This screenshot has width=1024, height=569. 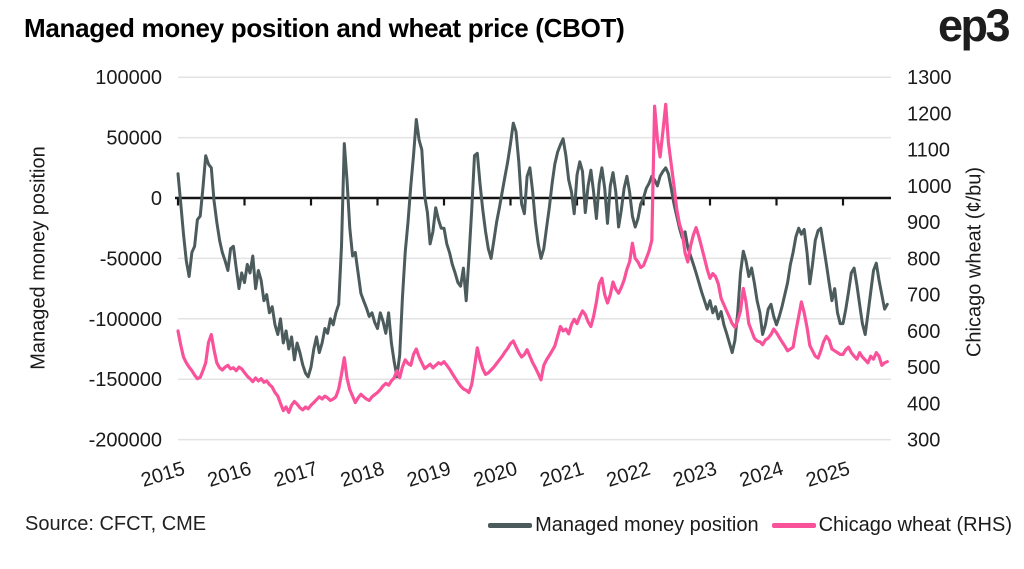 What do you see at coordinates (125, 380) in the screenshot?
I see `left-axis-tick-label: -150000` at bounding box center [125, 380].